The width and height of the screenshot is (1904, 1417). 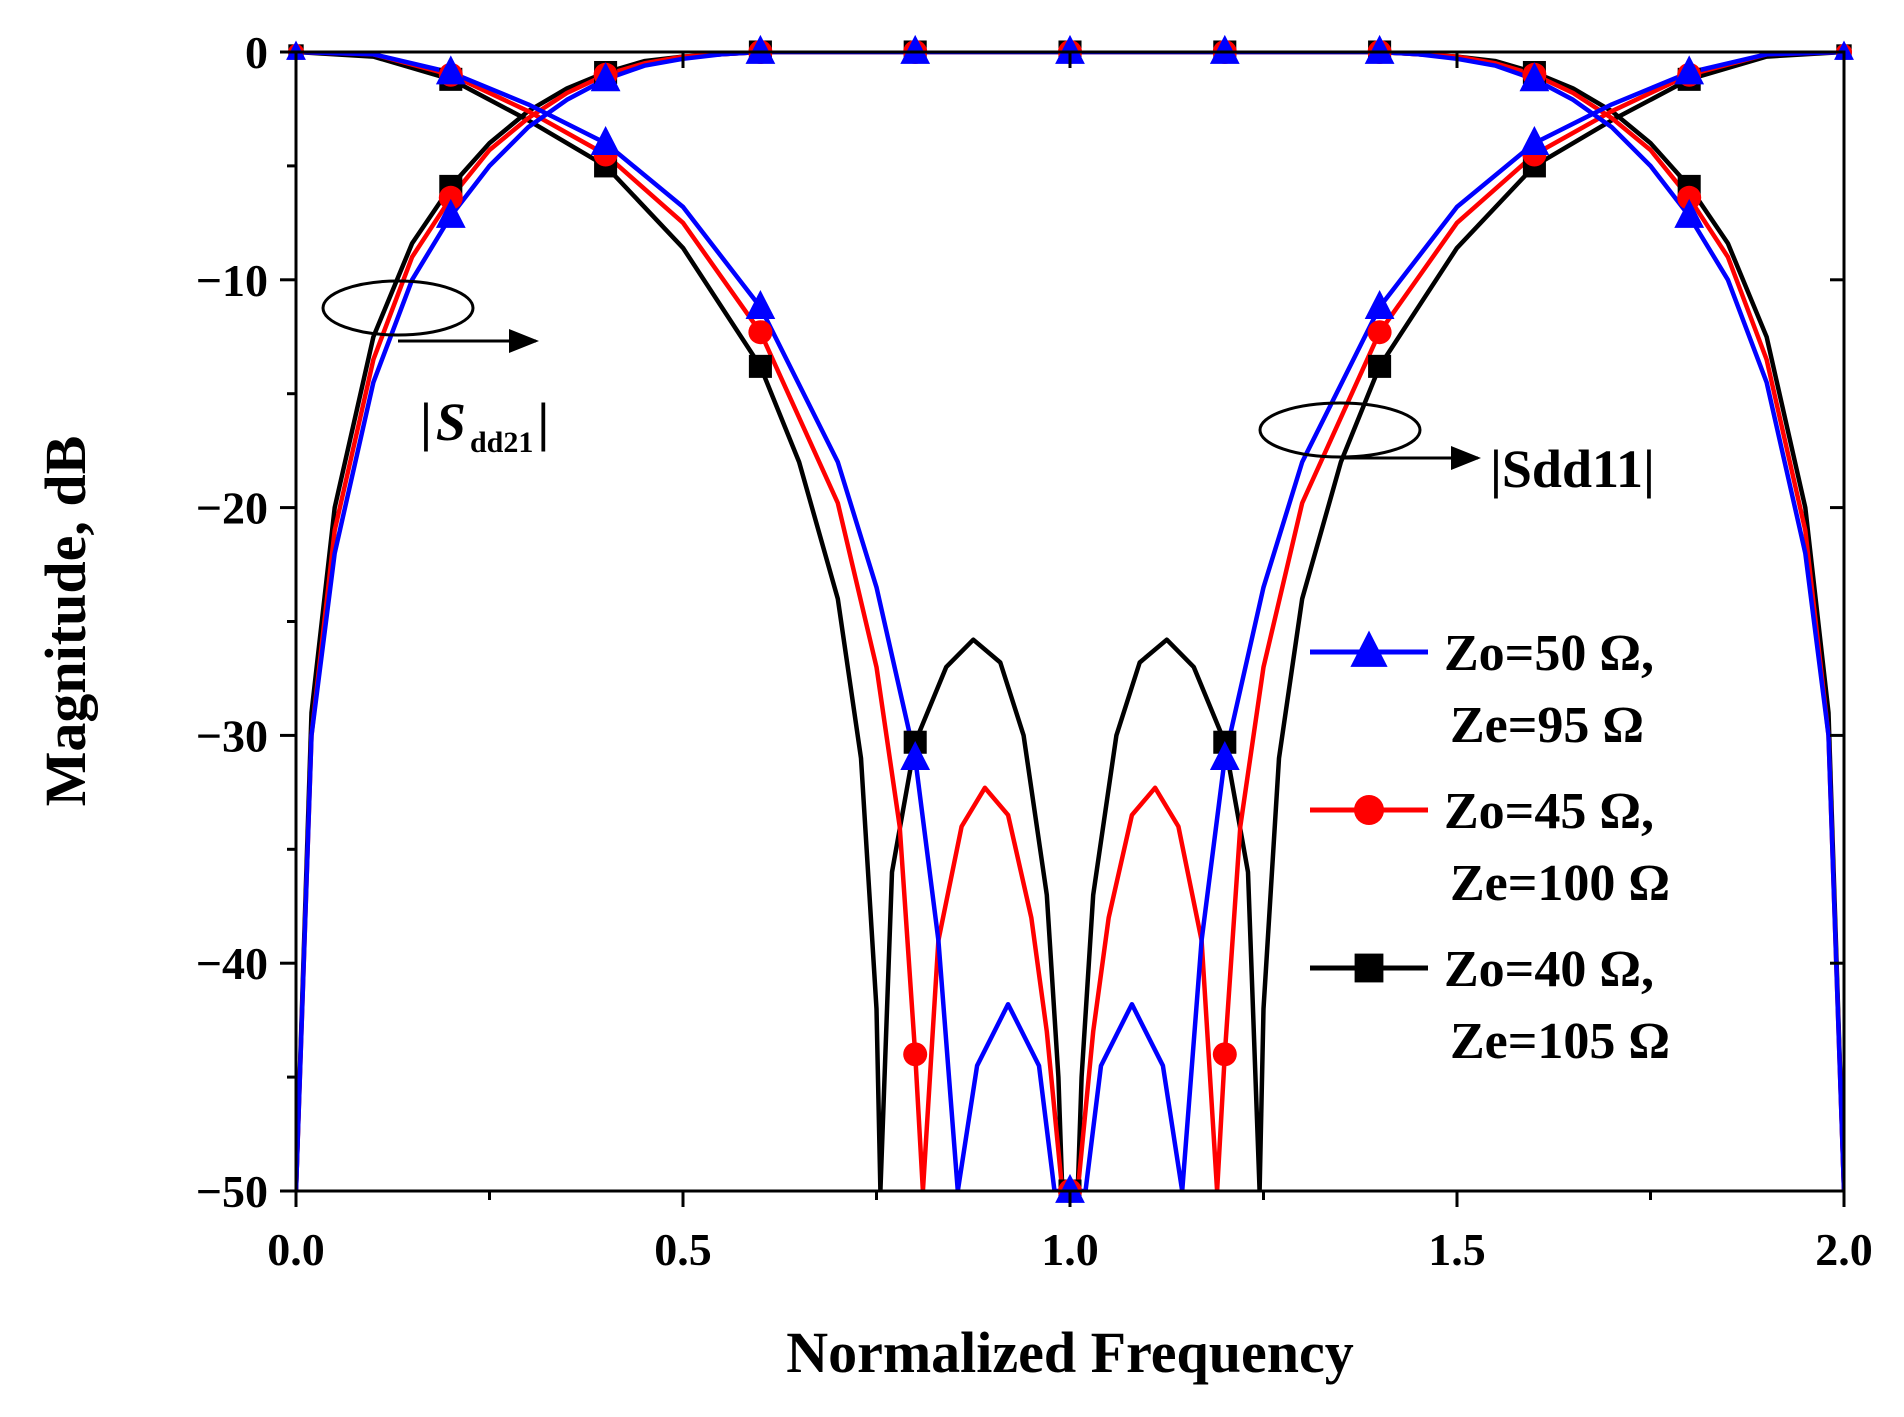 I want to click on x-tick-label: 1.5, so click(x=1457, y=1249).